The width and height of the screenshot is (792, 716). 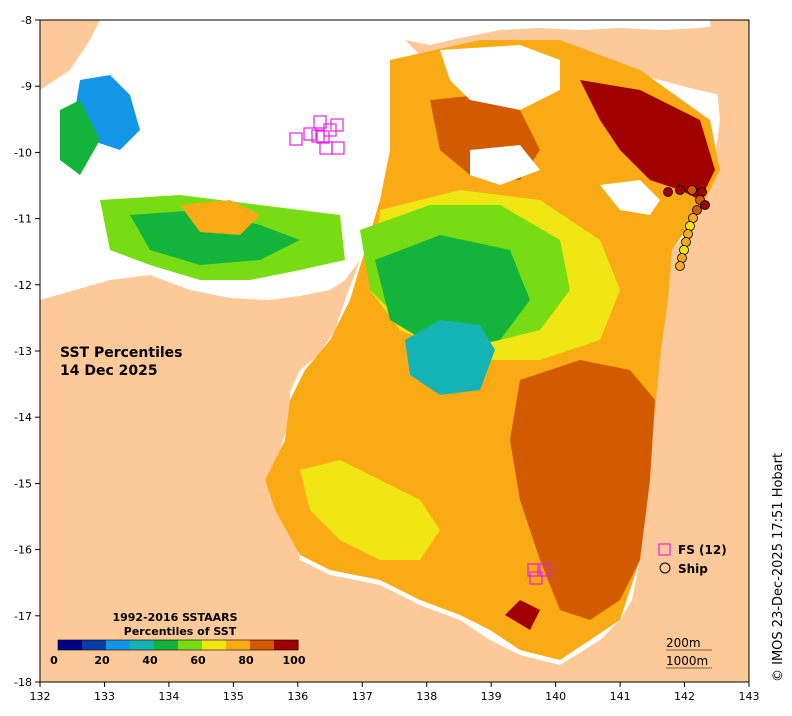 I want to click on sst-dark-orange, so click(x=582, y=490).